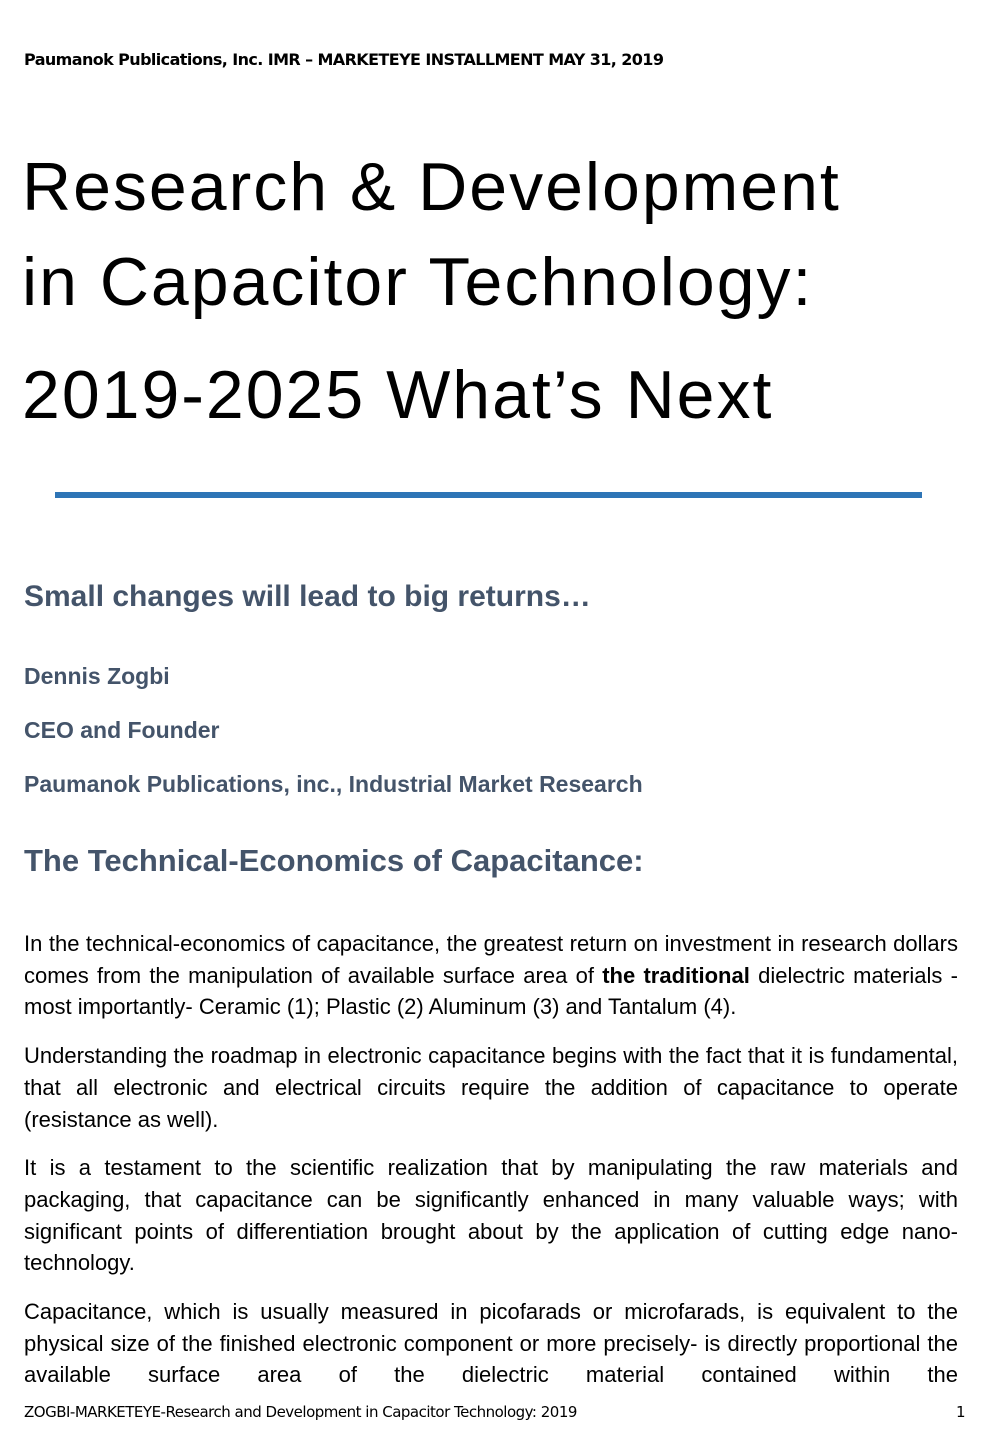 Image resolution: width=1005 pixels, height=1450 pixels. I want to click on page-number: 1, so click(961, 1412).